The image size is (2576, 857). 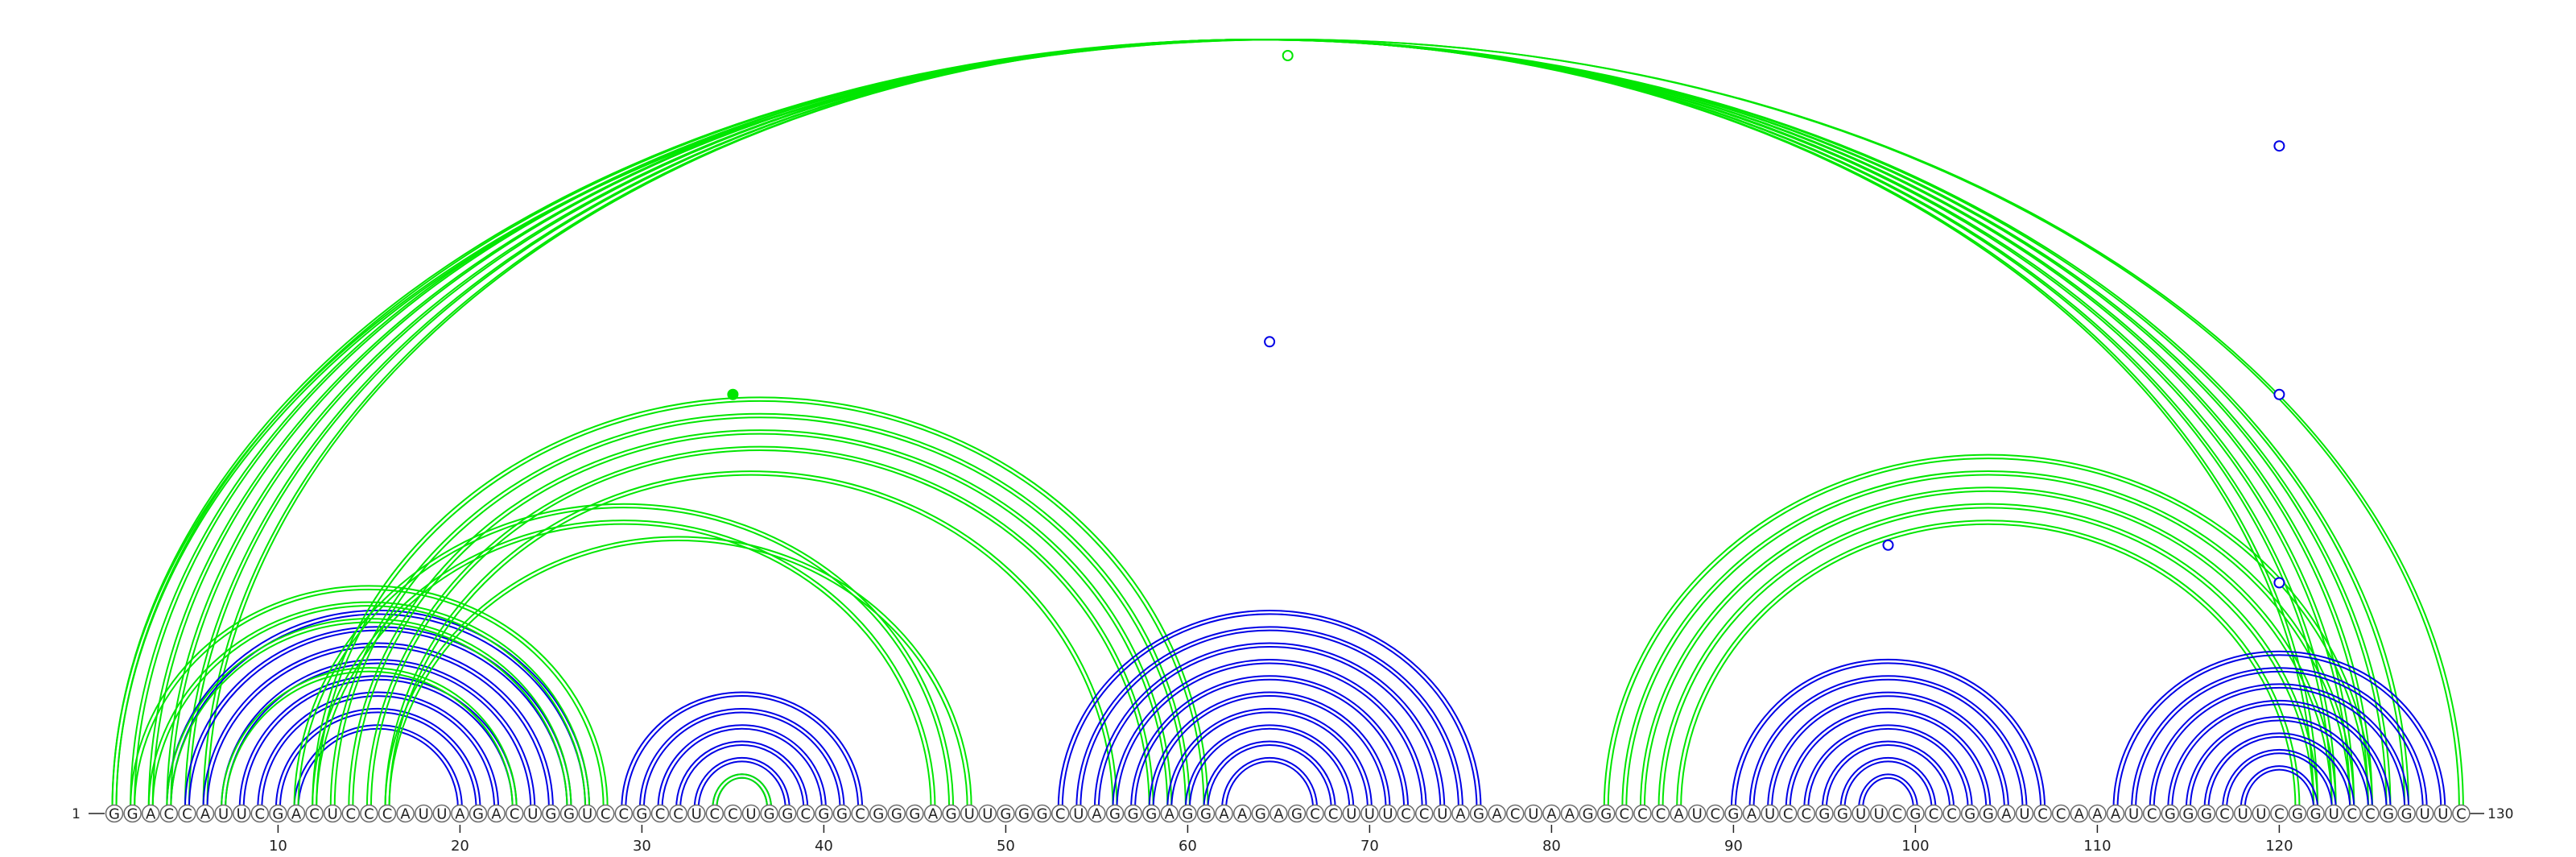 What do you see at coordinates (824, 846) in the screenshot?
I see `tick-label: 40` at bounding box center [824, 846].